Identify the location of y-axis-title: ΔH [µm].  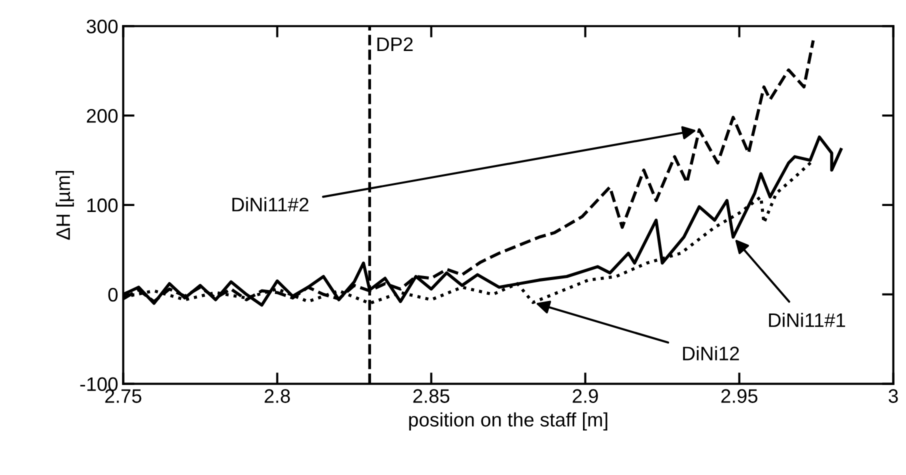
(65, 205).